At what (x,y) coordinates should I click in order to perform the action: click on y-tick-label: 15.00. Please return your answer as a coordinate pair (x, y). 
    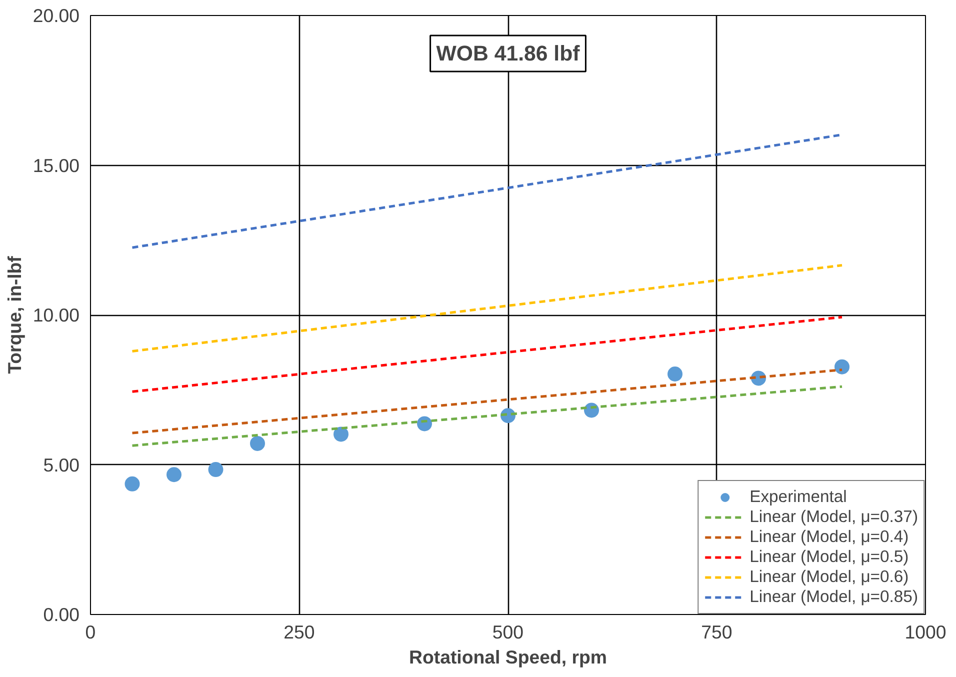
    Looking at the image, I should click on (56, 165).